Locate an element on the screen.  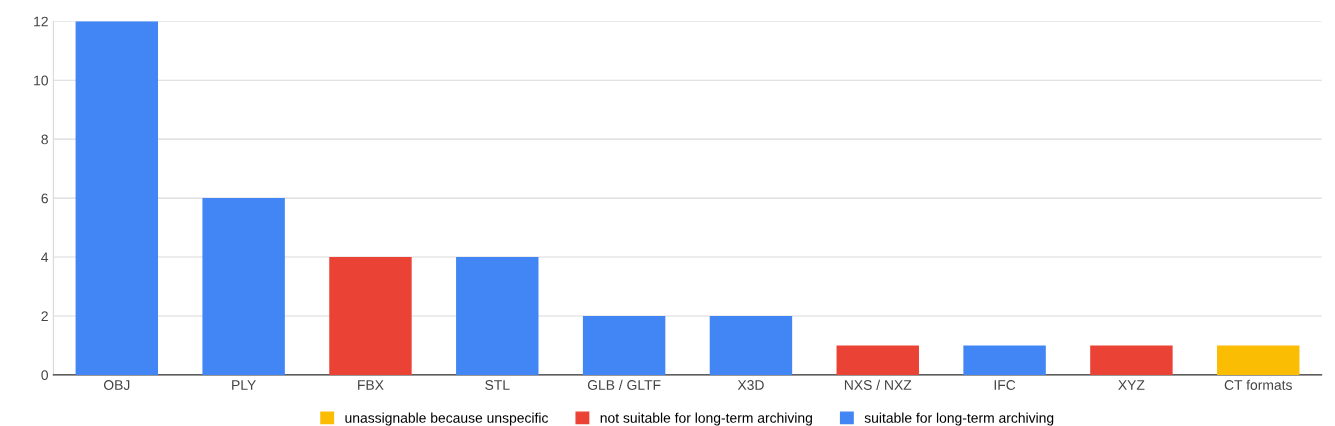
x-tick-label: STL is located at coordinates (497, 385).